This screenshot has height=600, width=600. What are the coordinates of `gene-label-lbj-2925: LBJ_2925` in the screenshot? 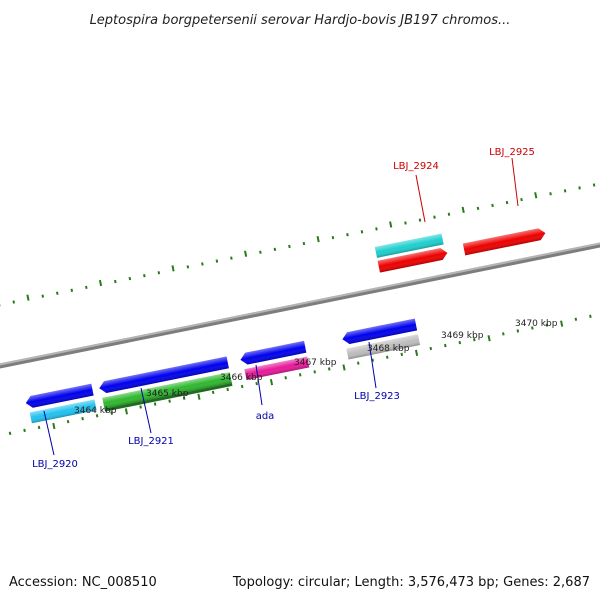 It's located at (512, 152).